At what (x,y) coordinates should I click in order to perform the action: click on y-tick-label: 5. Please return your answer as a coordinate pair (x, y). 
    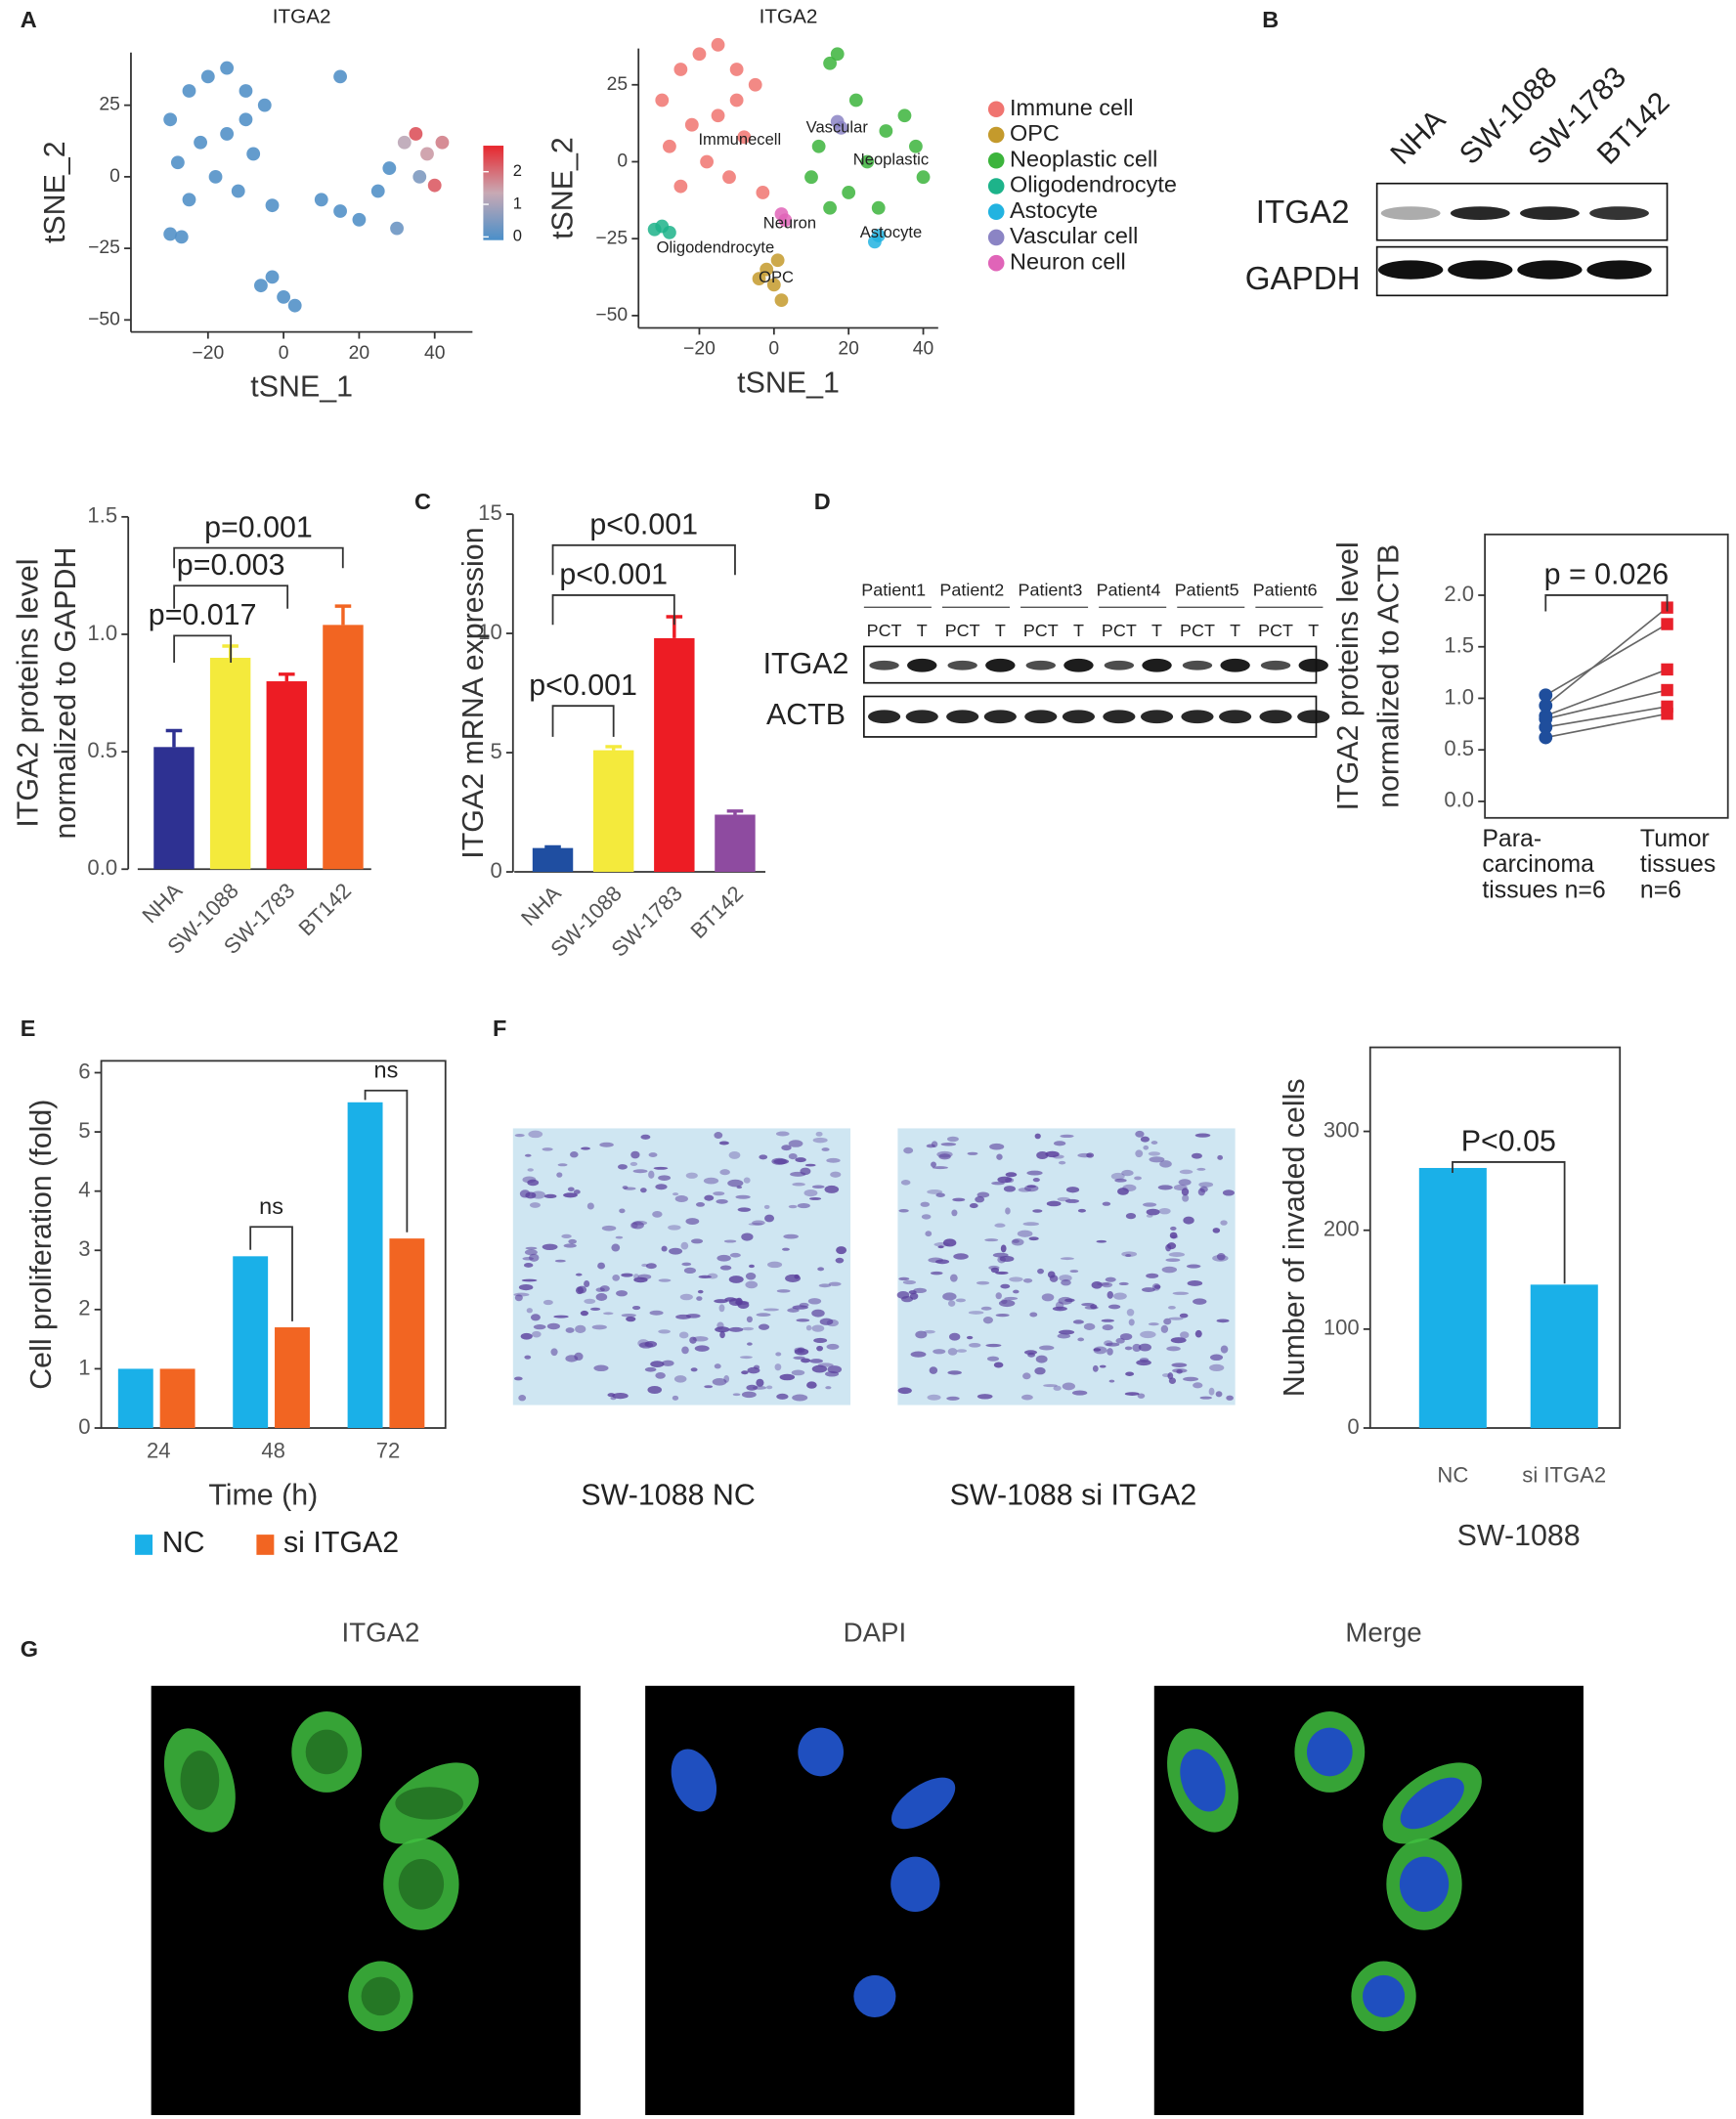
    Looking at the image, I should click on (495, 751).